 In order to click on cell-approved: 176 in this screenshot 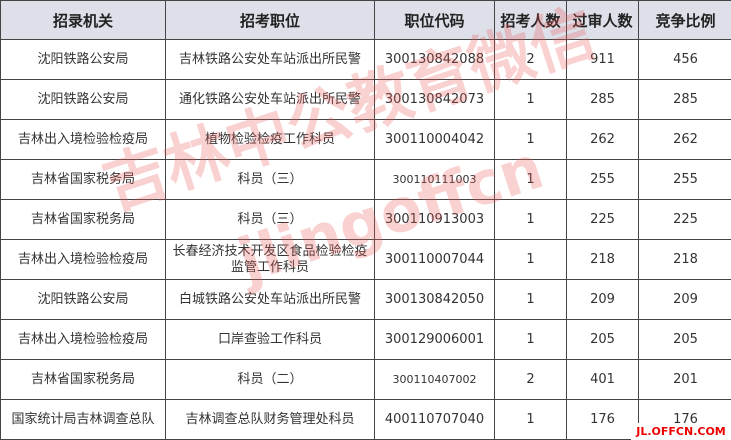, I will do `click(602, 419)`.